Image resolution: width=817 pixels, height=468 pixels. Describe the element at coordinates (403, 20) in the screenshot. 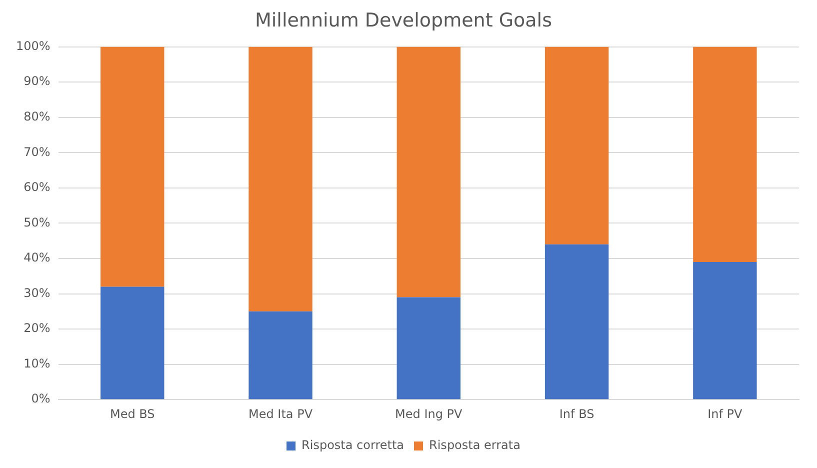

I see `chart-title: Millennium Development Goals` at that location.